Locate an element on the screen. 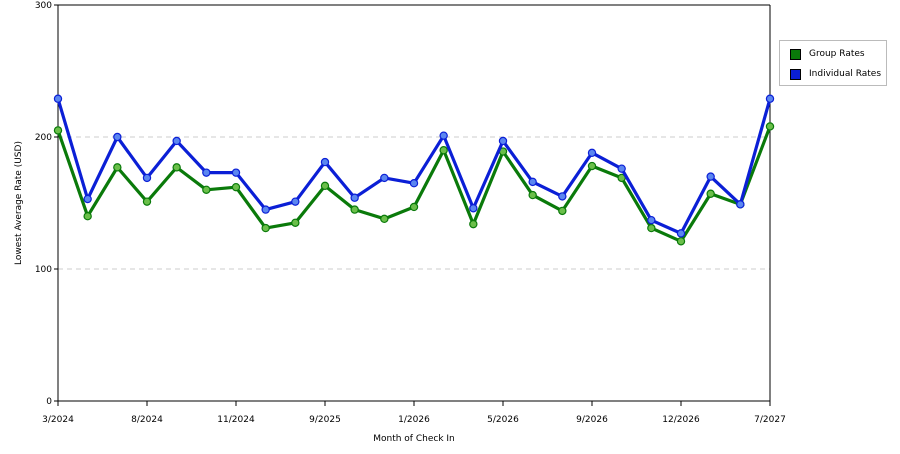 Image resolution: width=900 pixels, height=454 pixels. x-tick-label: 12/2026 is located at coordinates (681, 420).